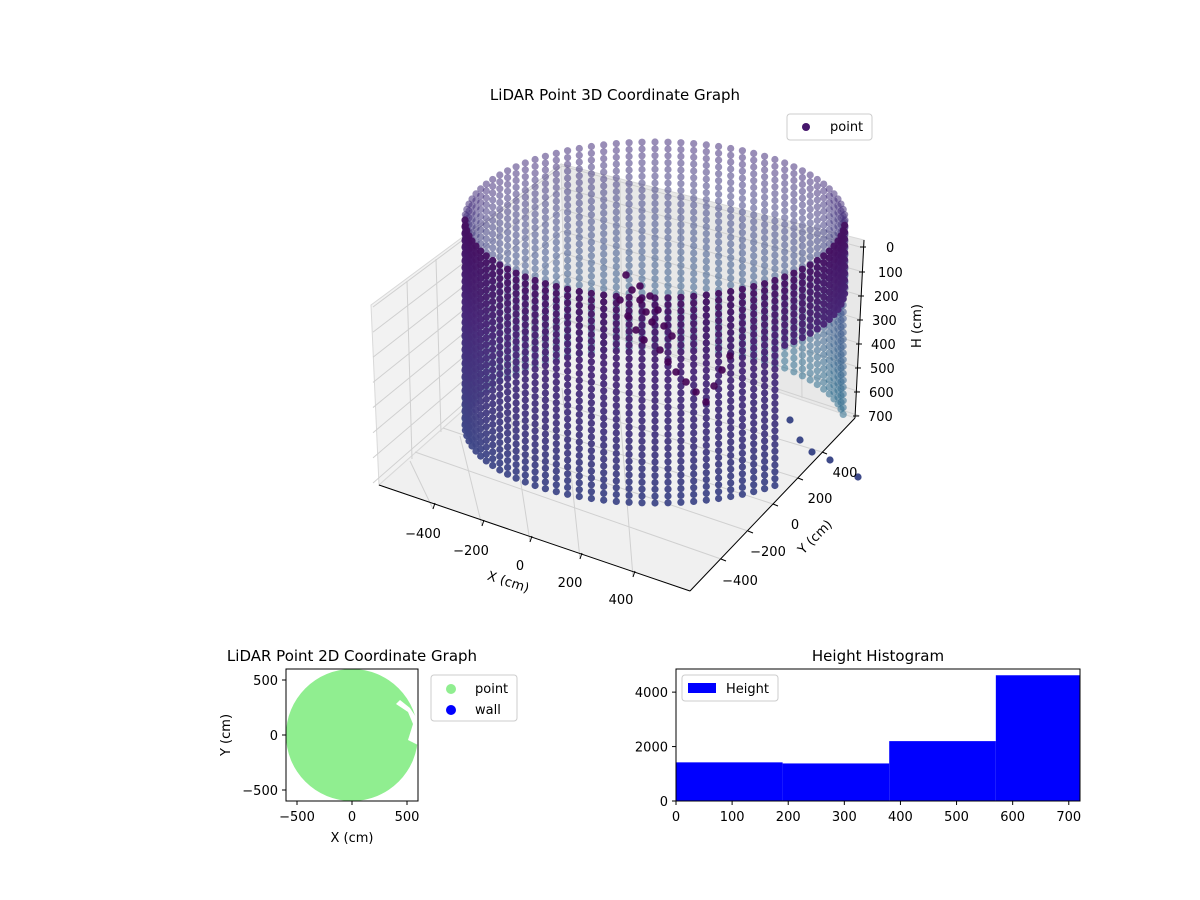 The image size is (1200, 900). I want to click on z-axis-line, so click(859, 329).